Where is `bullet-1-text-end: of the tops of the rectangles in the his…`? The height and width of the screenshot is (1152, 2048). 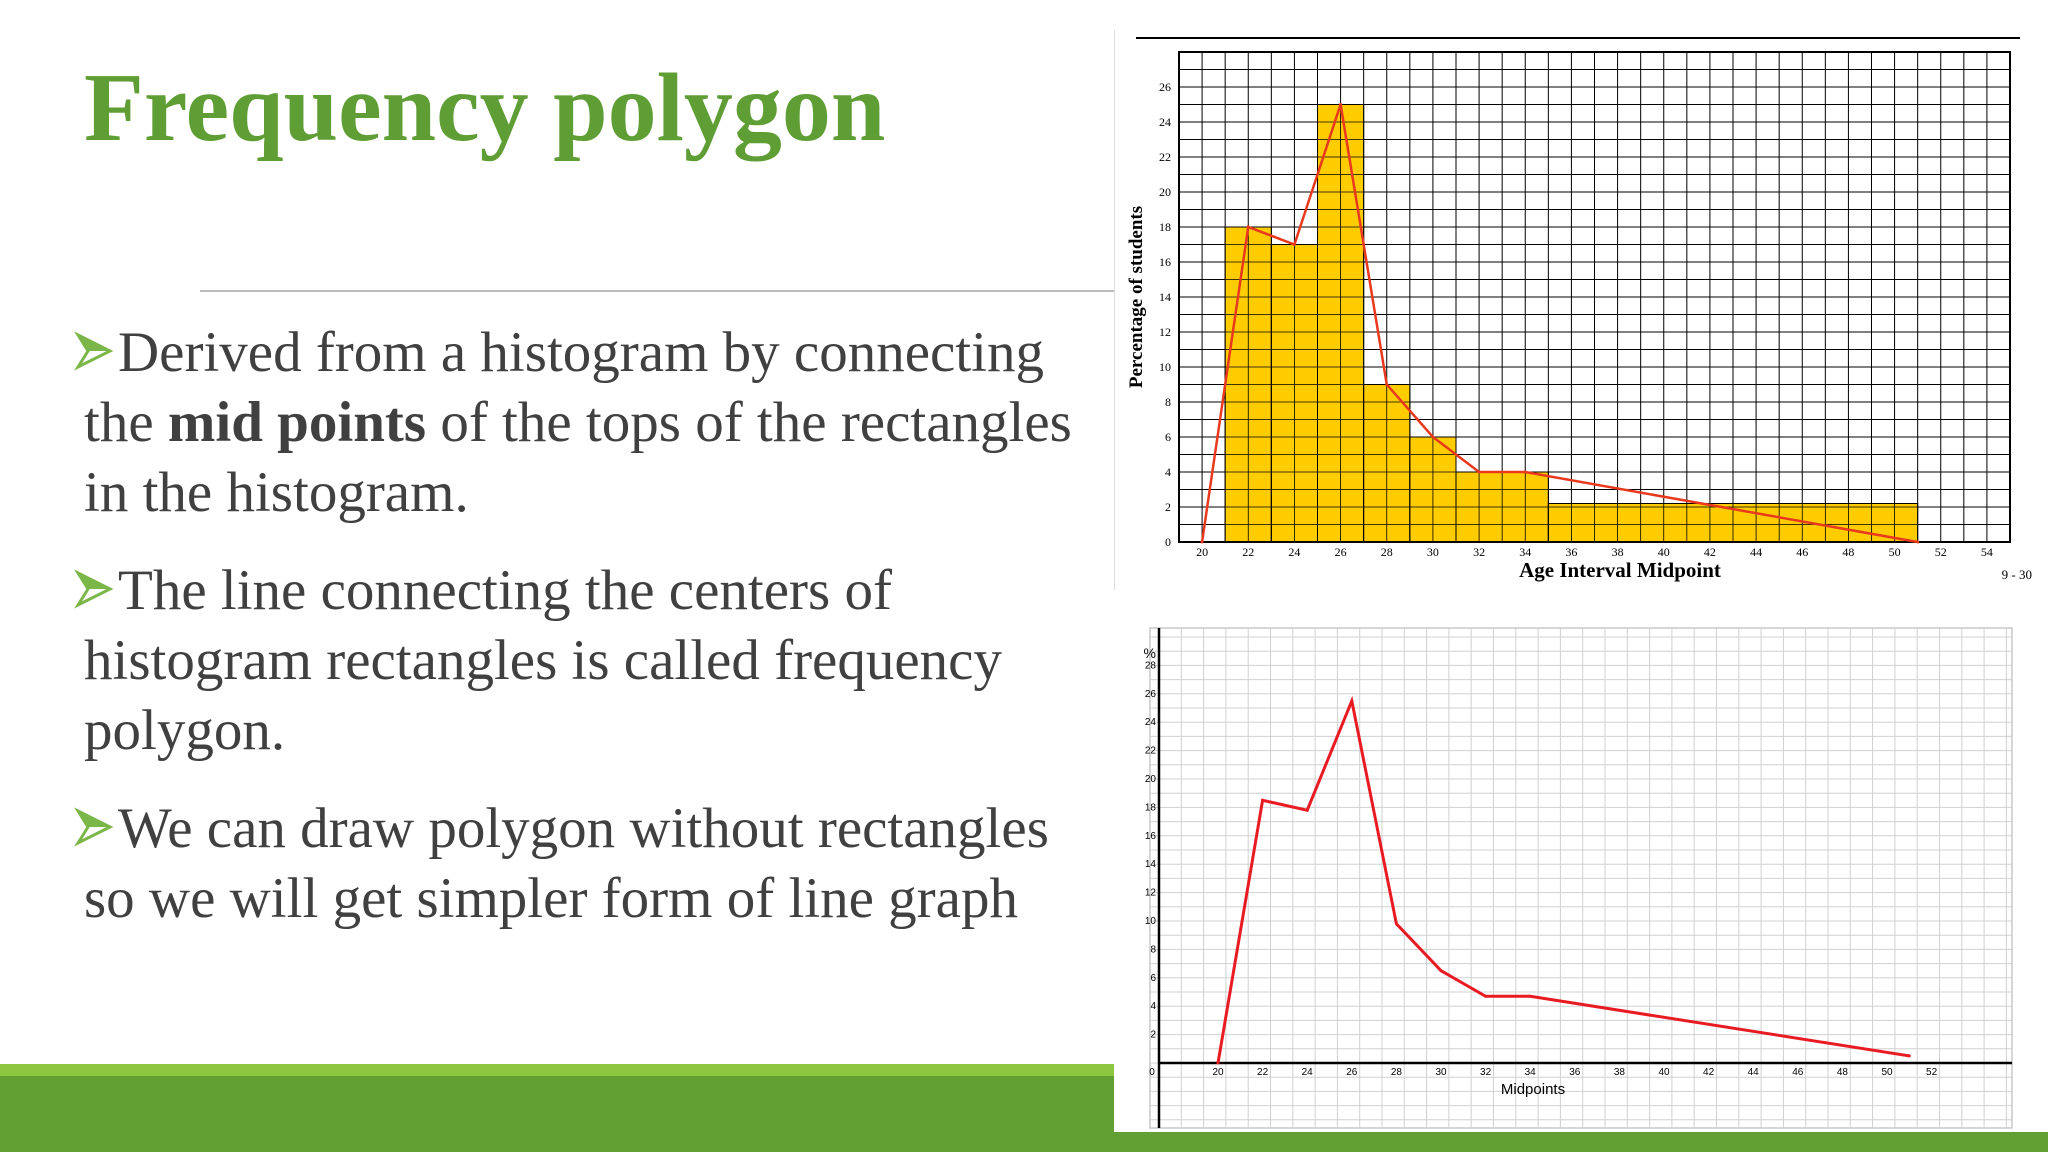
bullet-1-text-end: of the tops of the rectangles in the his… is located at coordinates (578, 457).